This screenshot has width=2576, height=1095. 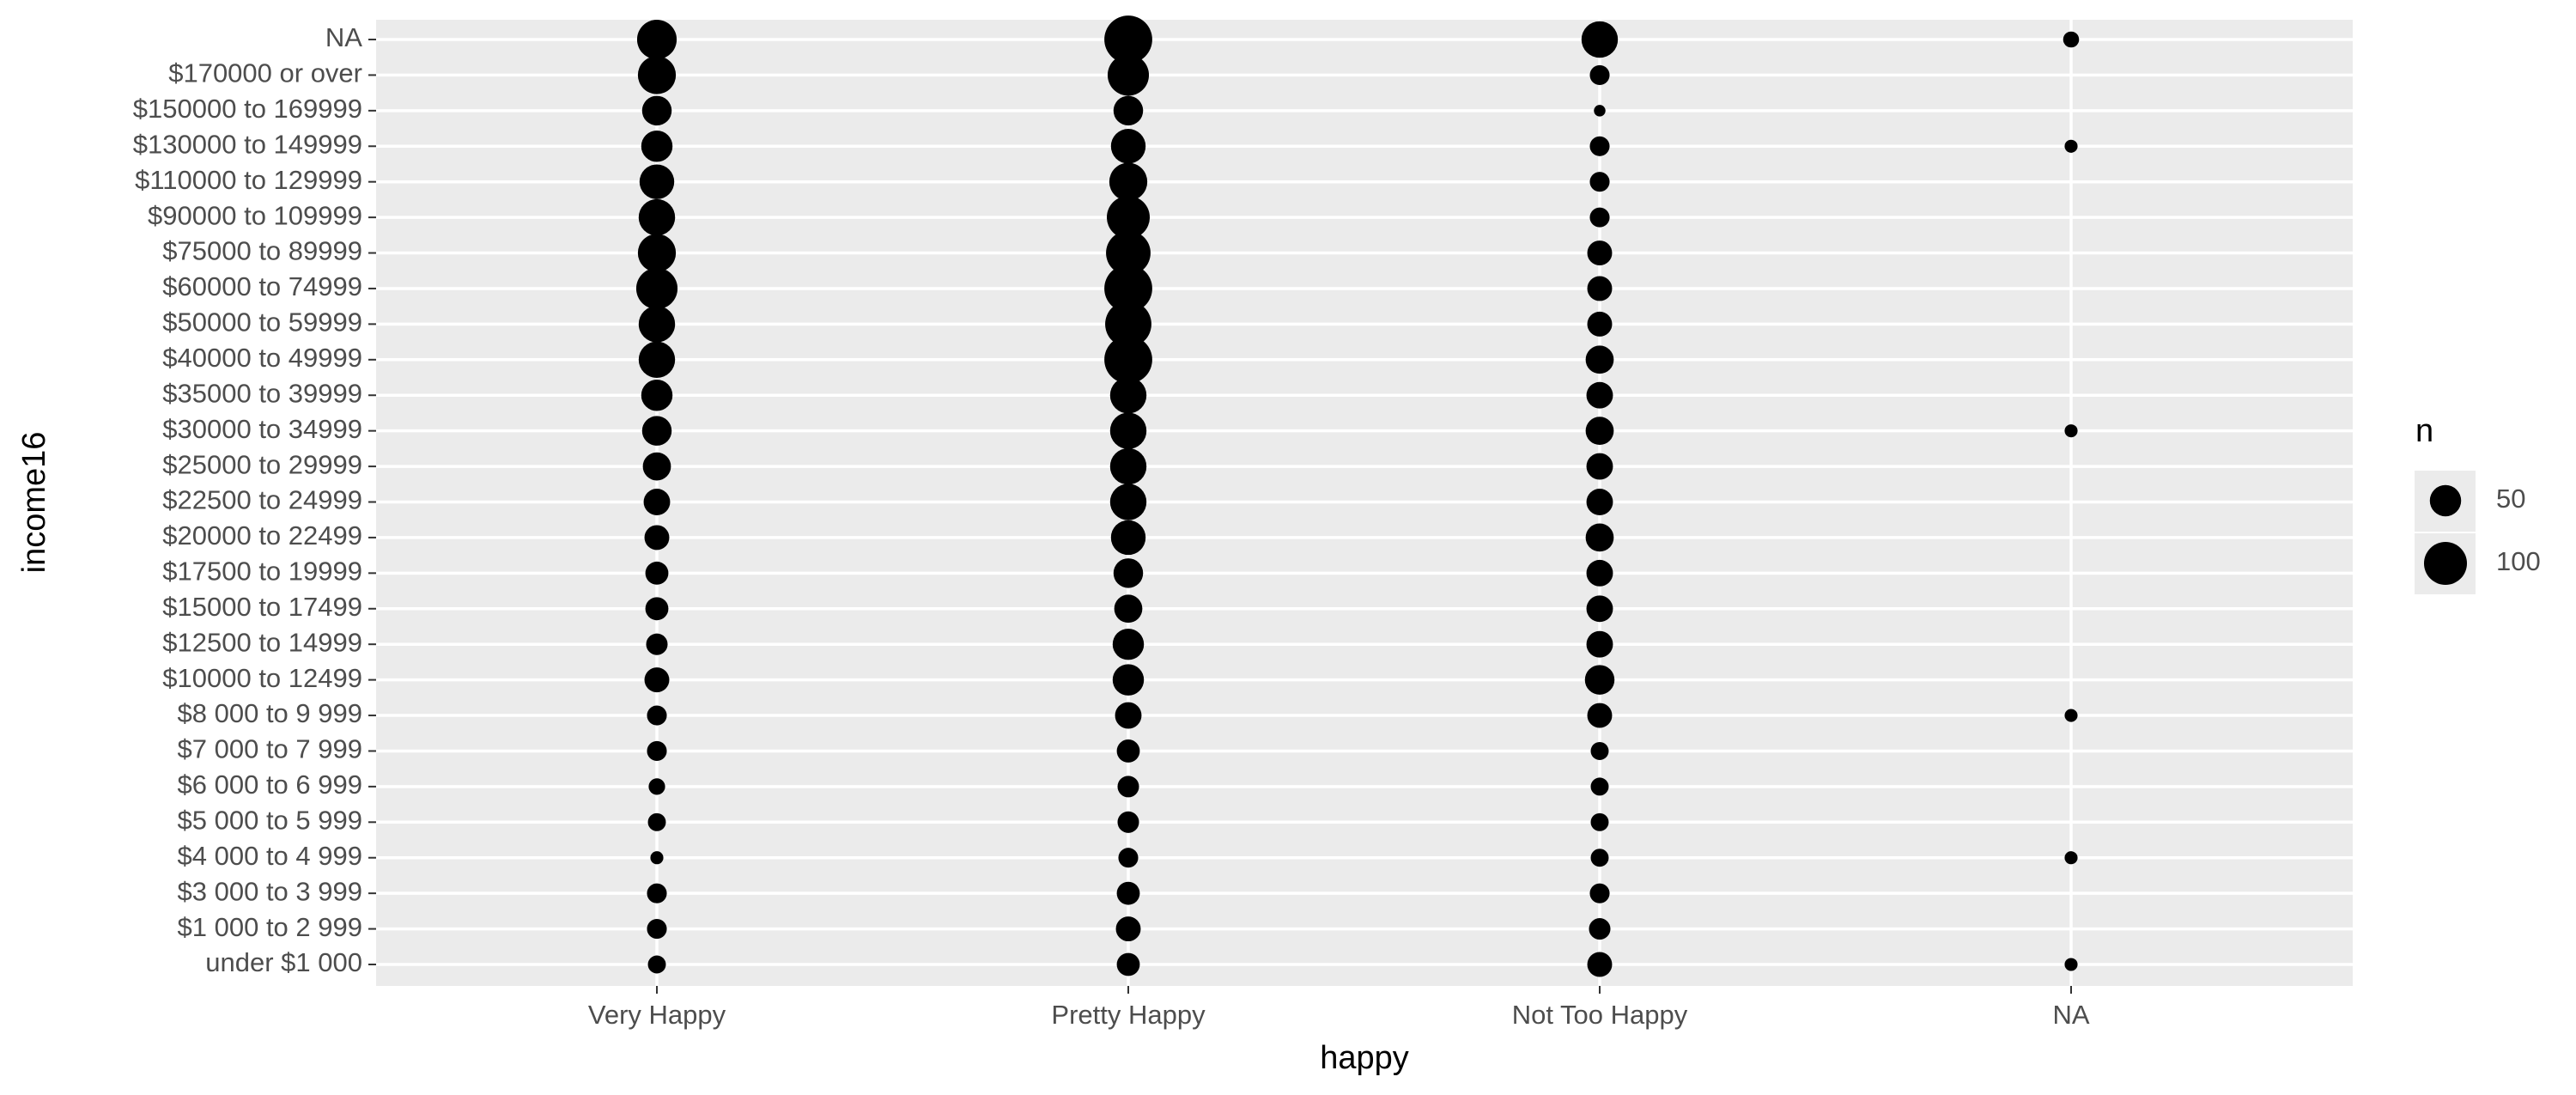 What do you see at coordinates (262, 678) in the screenshot?
I see `y-tick-label: $10000 to 12499` at bounding box center [262, 678].